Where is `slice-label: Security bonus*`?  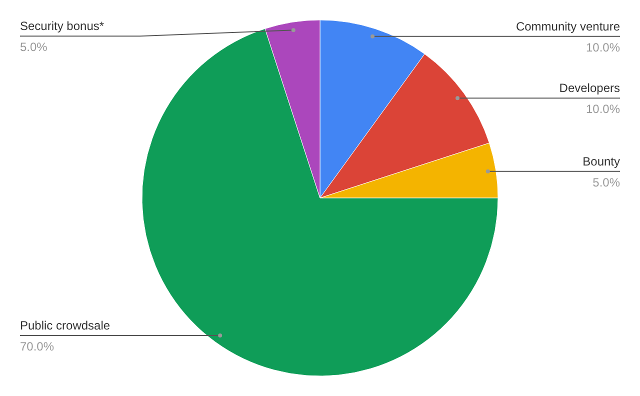
slice-label: Security bonus* is located at coordinates (62, 26).